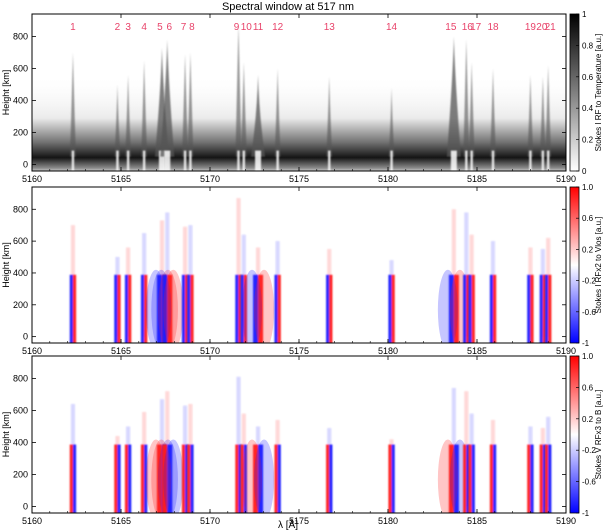 This screenshot has width=608, height=532. I want to click on line-label-21: 21, so click(551, 27).